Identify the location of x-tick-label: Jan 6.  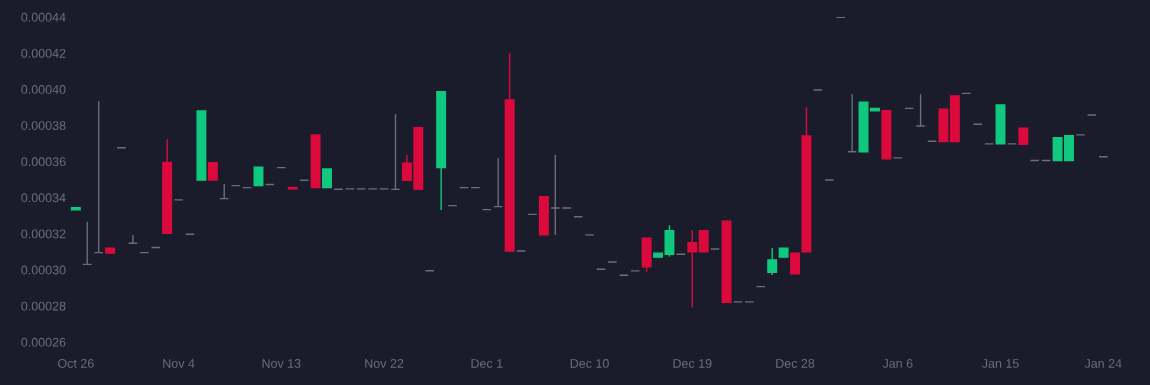
(897, 363).